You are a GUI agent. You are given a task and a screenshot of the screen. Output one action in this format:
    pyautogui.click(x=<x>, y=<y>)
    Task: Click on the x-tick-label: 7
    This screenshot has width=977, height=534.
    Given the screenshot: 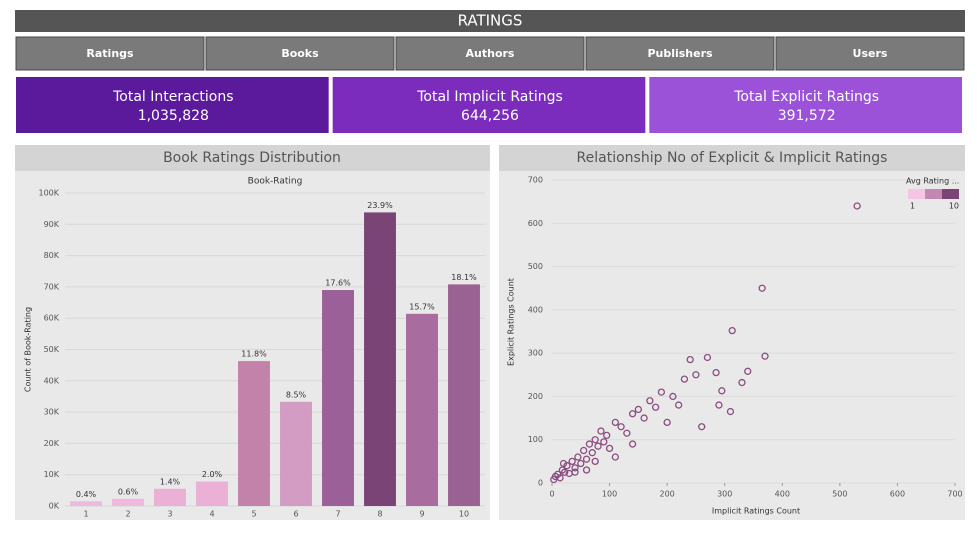 What is the action you would take?
    pyautogui.click(x=337, y=514)
    